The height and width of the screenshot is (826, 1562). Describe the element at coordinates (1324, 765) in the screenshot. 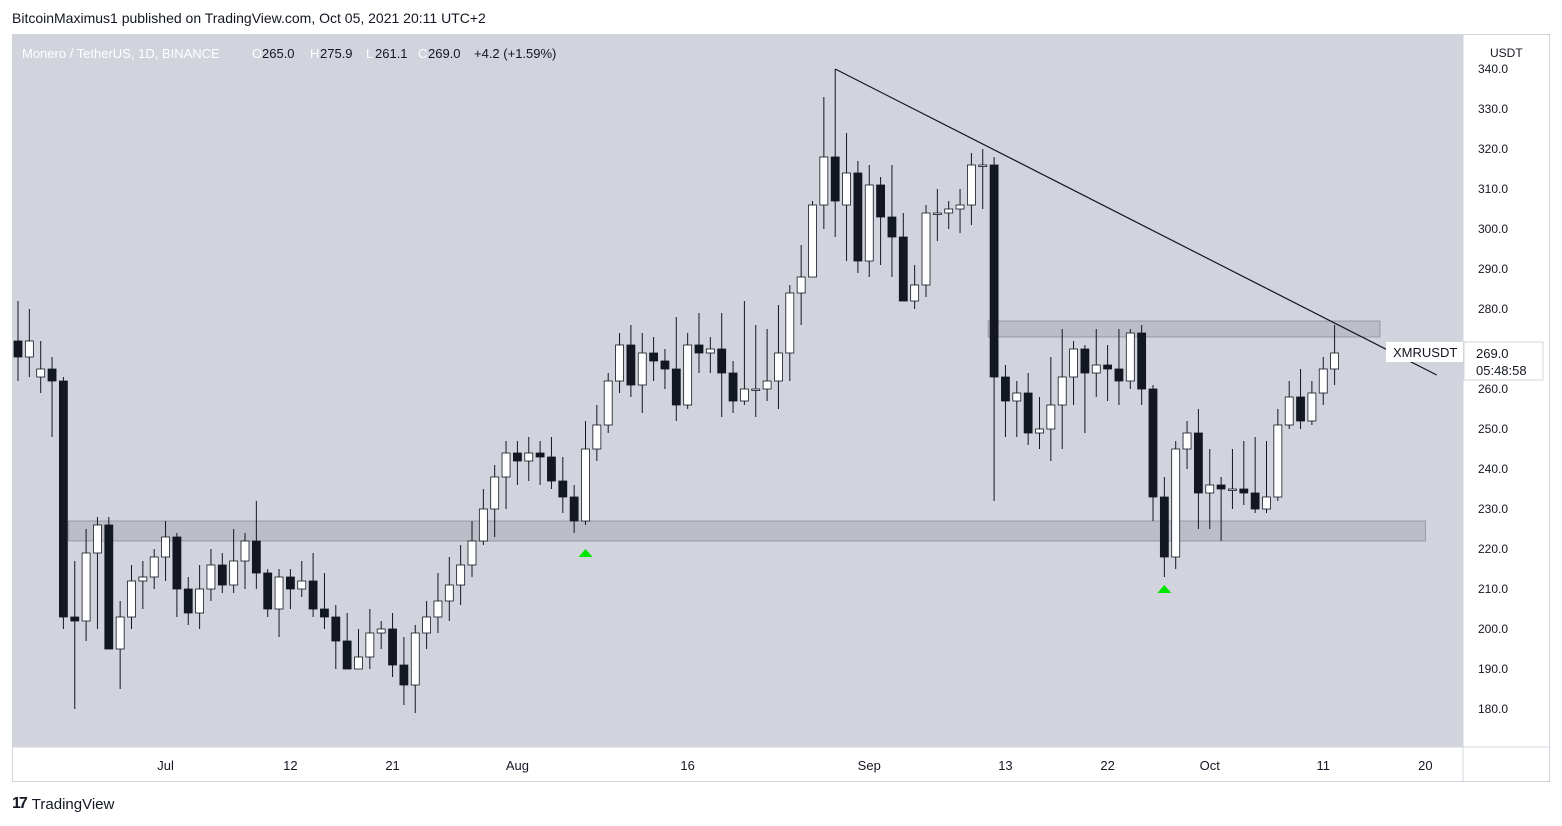

I see `x-tick-label: 11` at that location.